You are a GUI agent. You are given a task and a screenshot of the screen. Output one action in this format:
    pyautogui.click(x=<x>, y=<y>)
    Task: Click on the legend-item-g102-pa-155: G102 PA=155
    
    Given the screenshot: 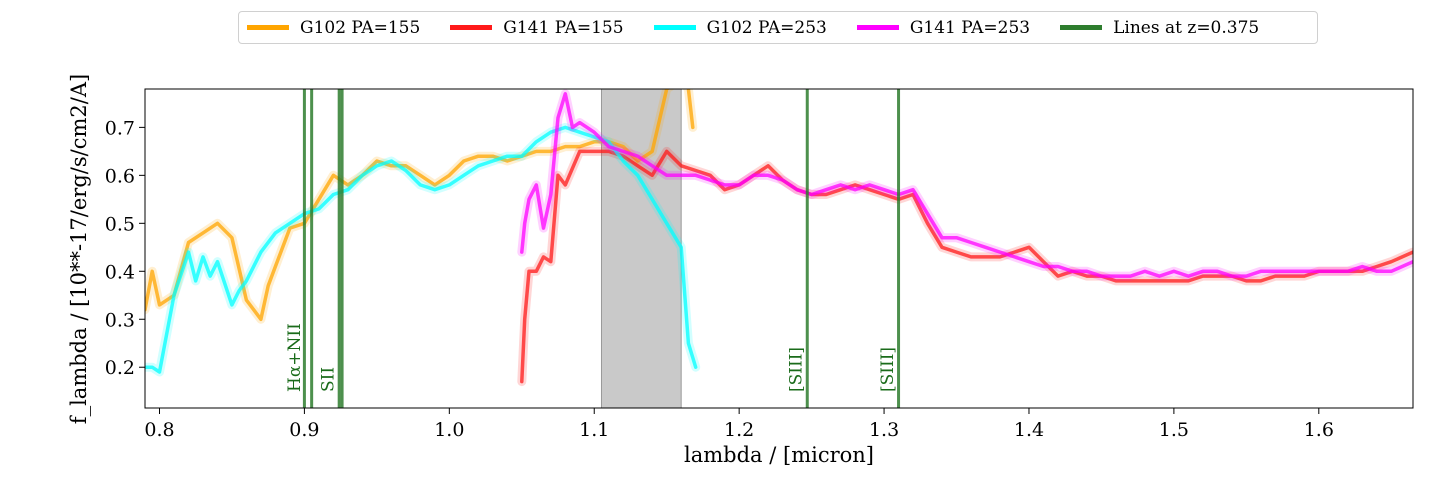 What is the action you would take?
    pyautogui.click(x=340, y=27)
    